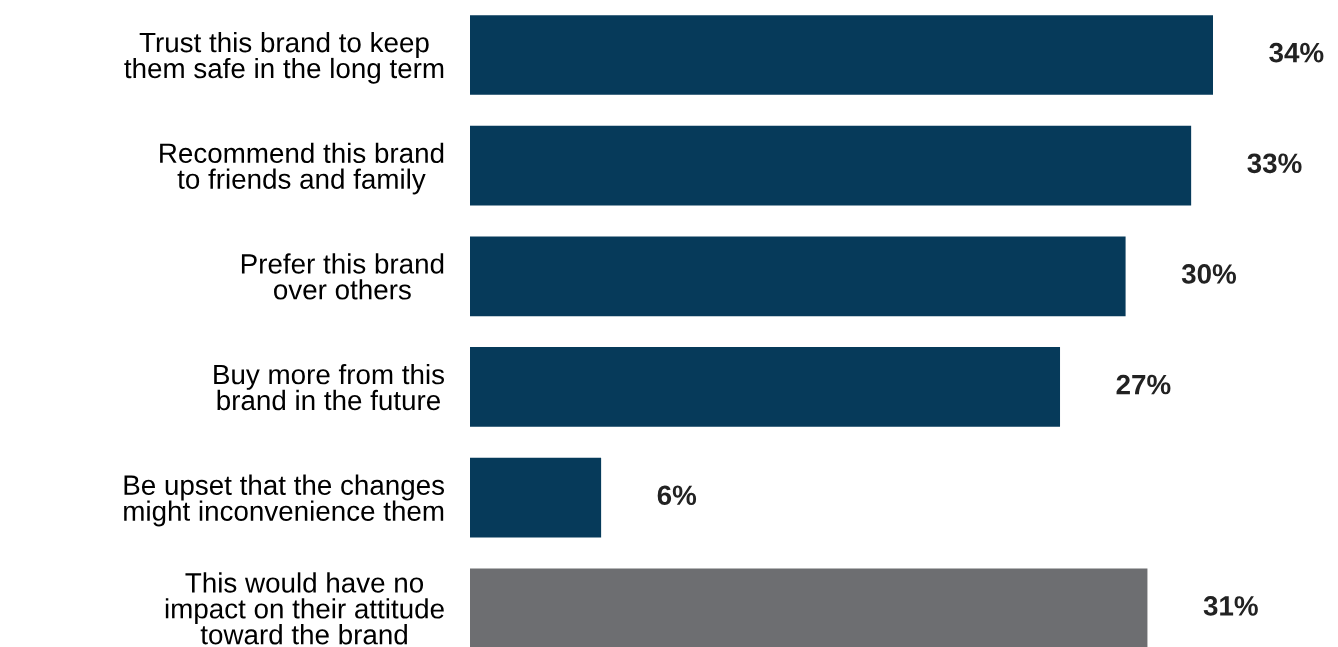 Image resolution: width=1338 pixels, height=647 pixels. Describe the element at coordinates (1143, 384) in the screenshot. I see `data-label: 27%` at that location.